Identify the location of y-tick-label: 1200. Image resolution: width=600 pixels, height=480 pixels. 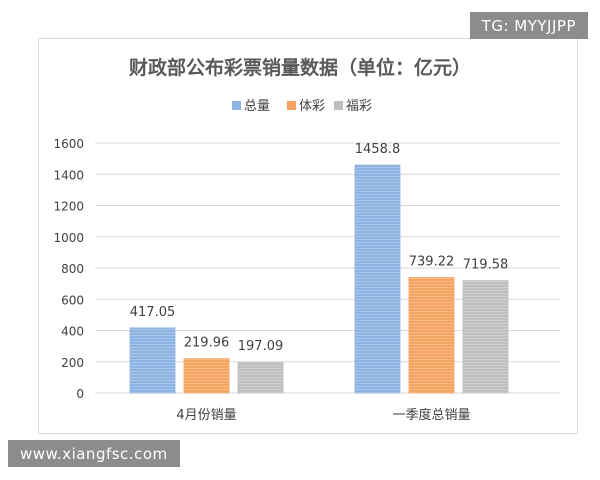
(68, 207).